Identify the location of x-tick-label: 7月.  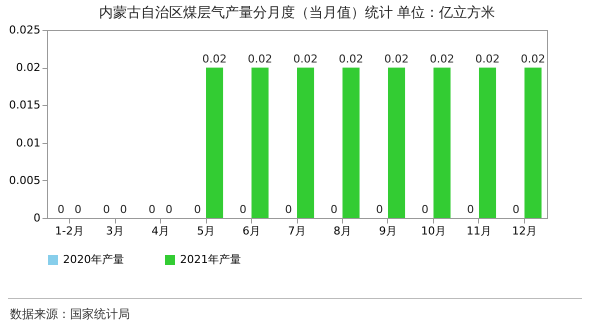
(297, 231).